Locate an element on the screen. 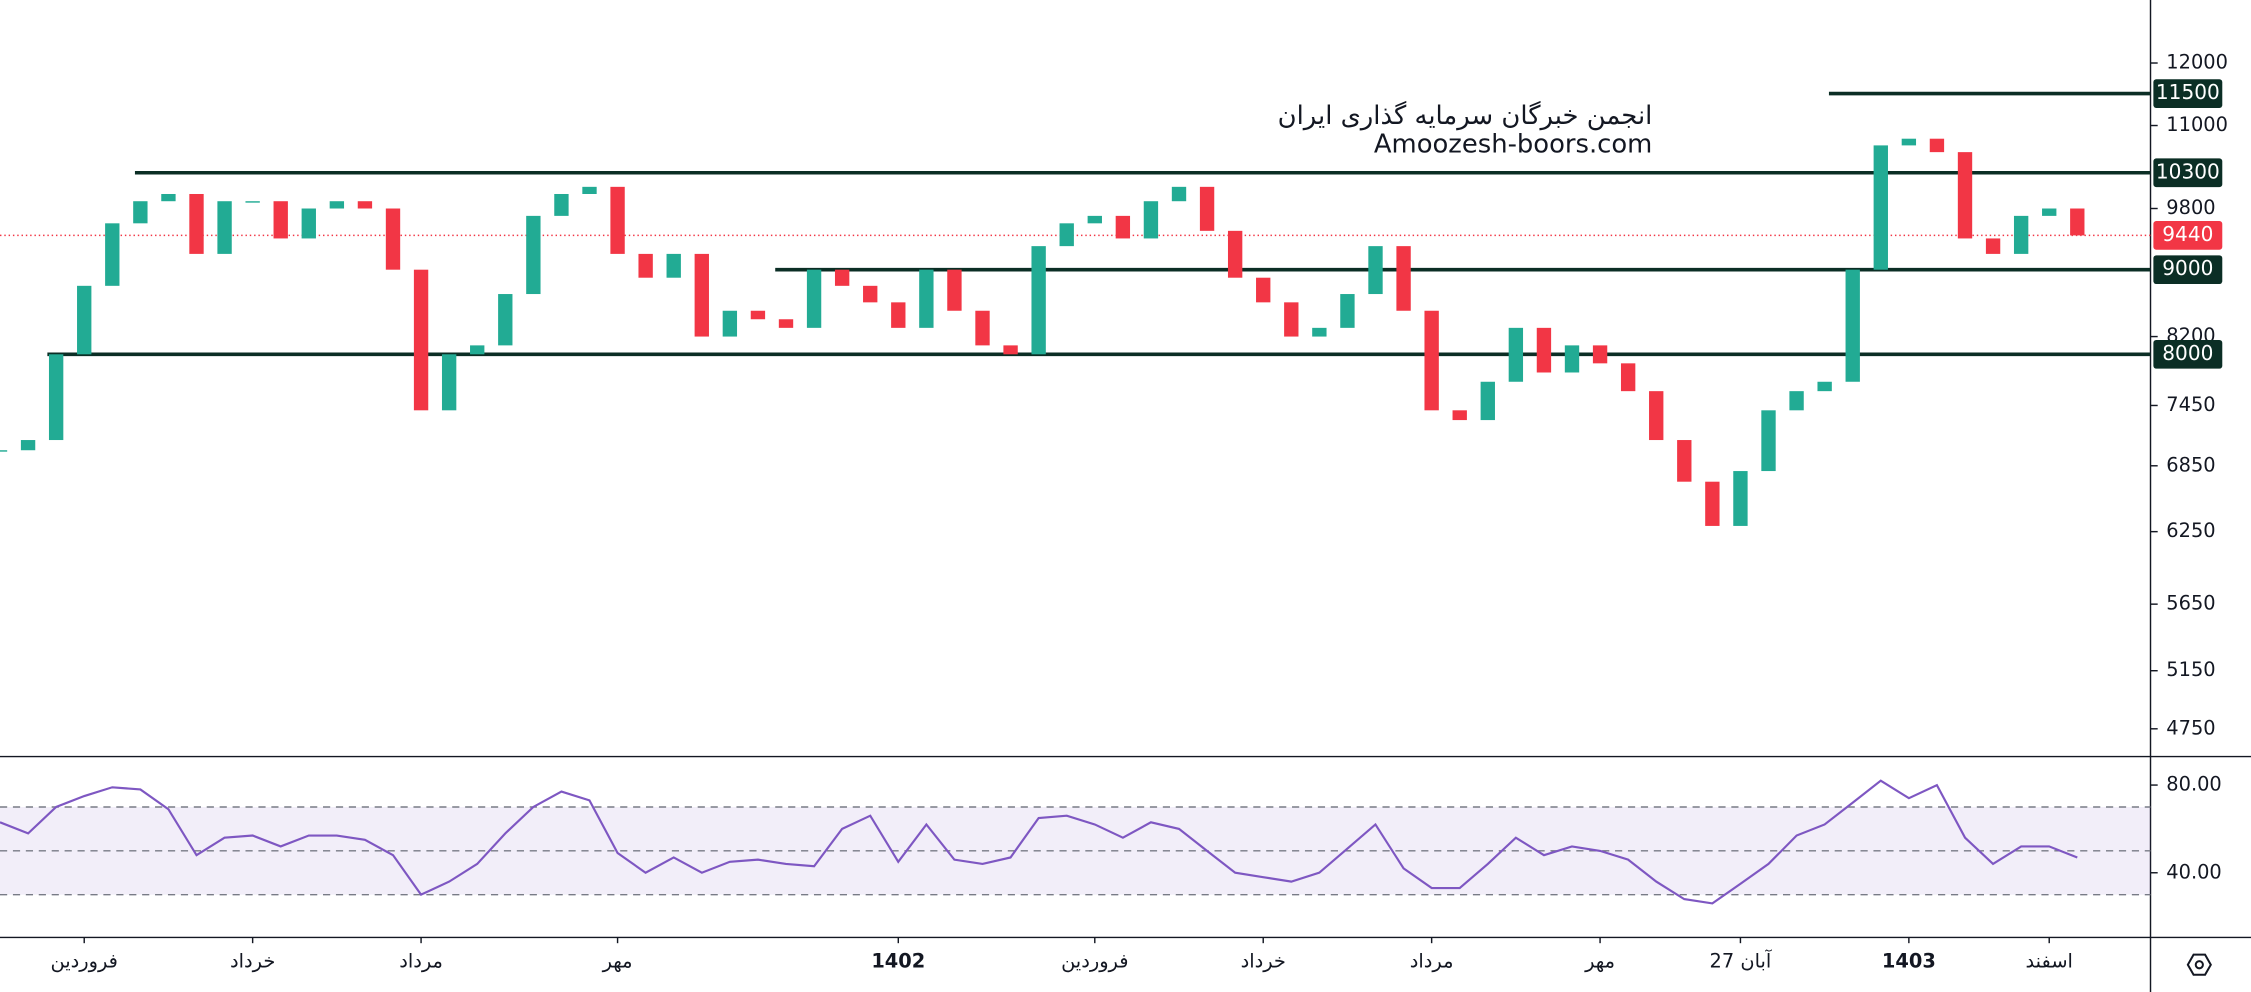 Image resolution: width=2251 pixels, height=992 pixels. settings-hexagon is located at coordinates (2199, 964).